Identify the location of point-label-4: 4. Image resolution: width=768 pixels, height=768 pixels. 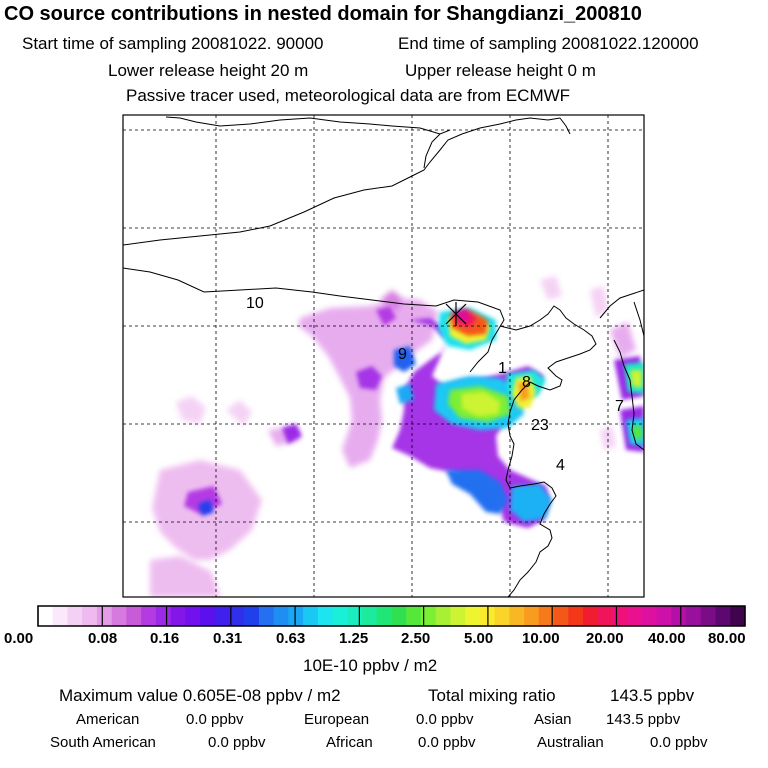
(560, 465).